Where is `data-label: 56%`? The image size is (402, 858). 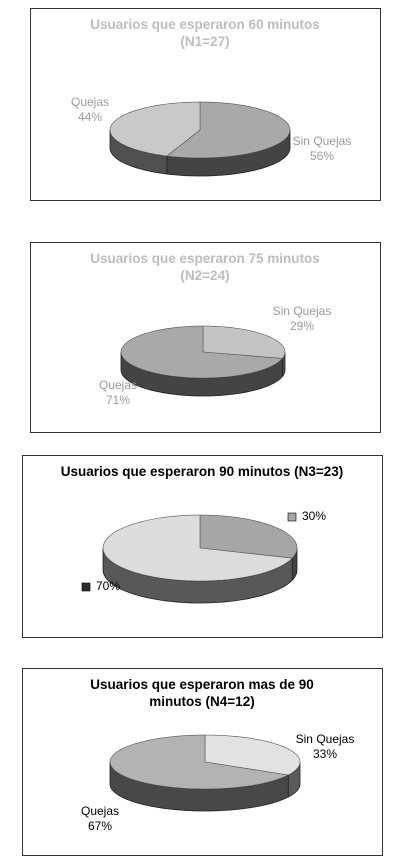 data-label: 56% is located at coordinates (322, 156).